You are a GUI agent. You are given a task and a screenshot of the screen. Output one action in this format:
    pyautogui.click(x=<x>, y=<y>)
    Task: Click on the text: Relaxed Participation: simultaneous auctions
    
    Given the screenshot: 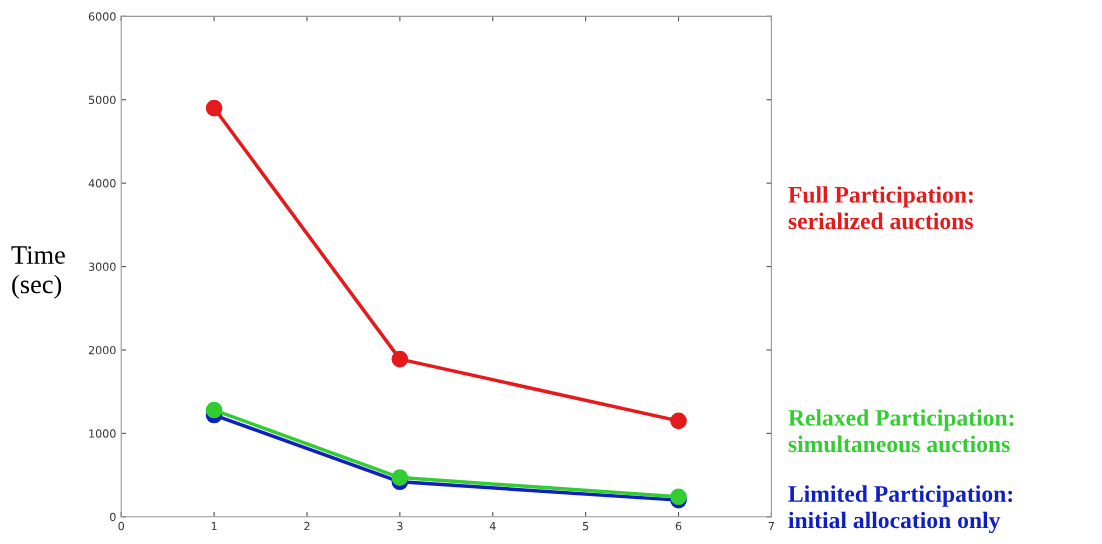 What is the action you would take?
    pyautogui.click(x=901, y=431)
    